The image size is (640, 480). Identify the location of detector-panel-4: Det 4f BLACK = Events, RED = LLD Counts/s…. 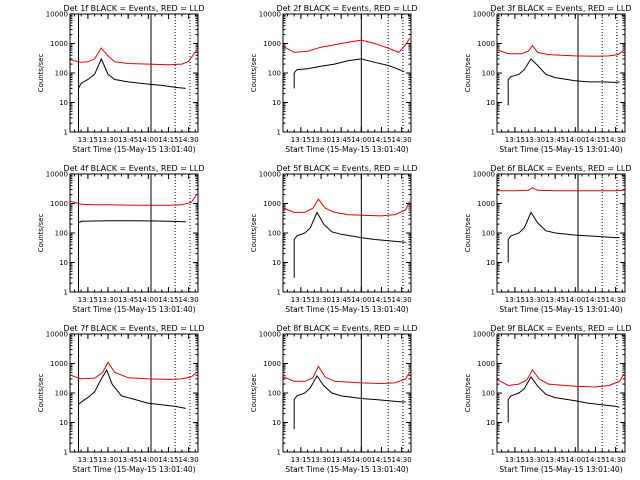
(121, 239).